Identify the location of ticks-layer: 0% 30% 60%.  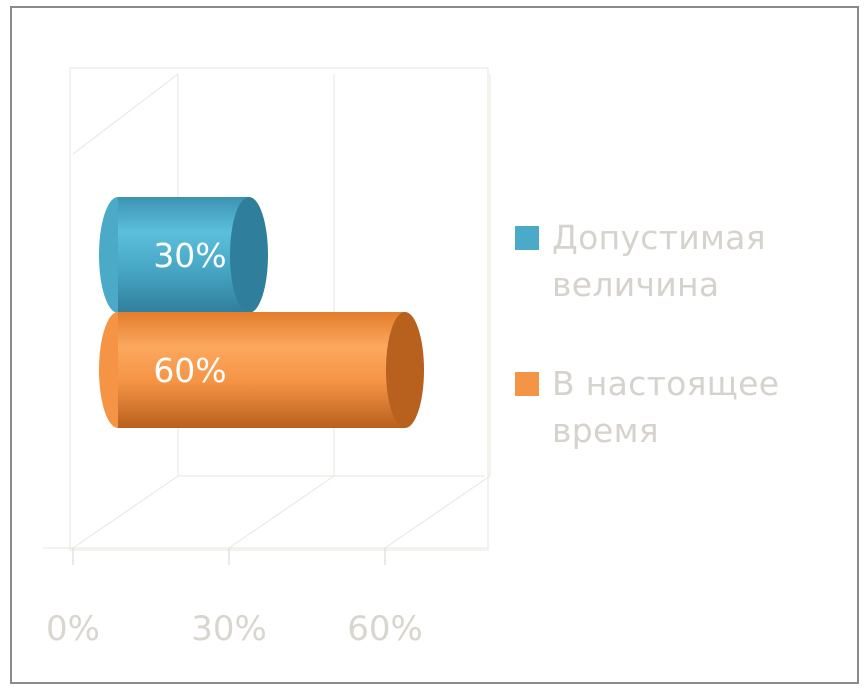
(234, 598).